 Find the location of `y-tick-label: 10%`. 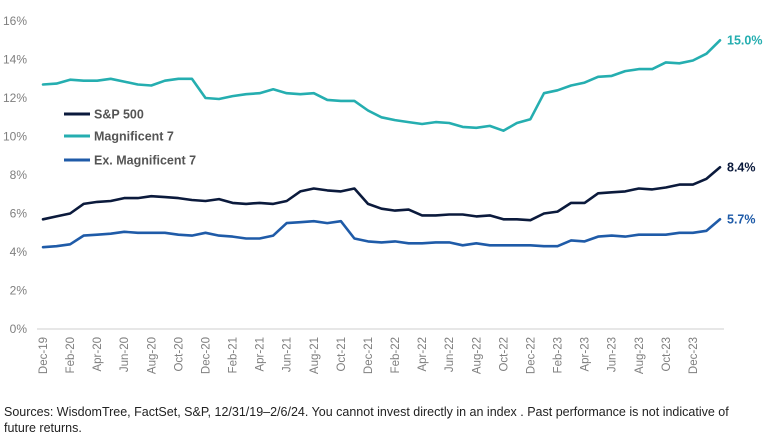

y-tick-label: 10% is located at coordinates (15, 137).